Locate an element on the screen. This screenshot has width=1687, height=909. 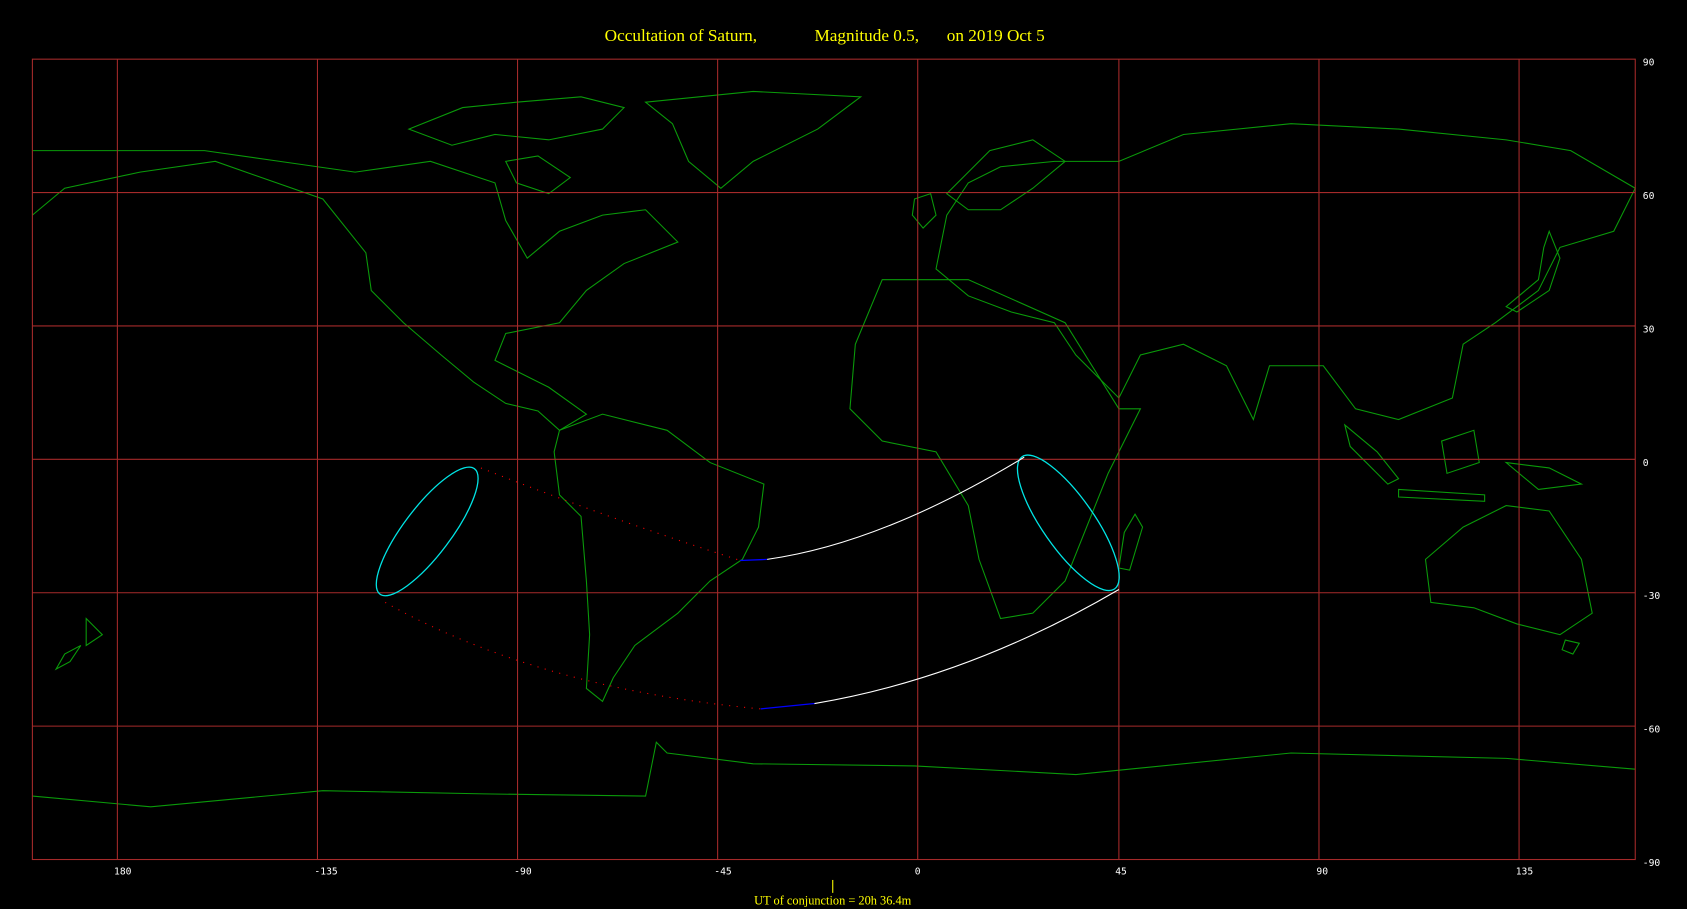
south-limit-twilight is located at coordinates (572, 655).